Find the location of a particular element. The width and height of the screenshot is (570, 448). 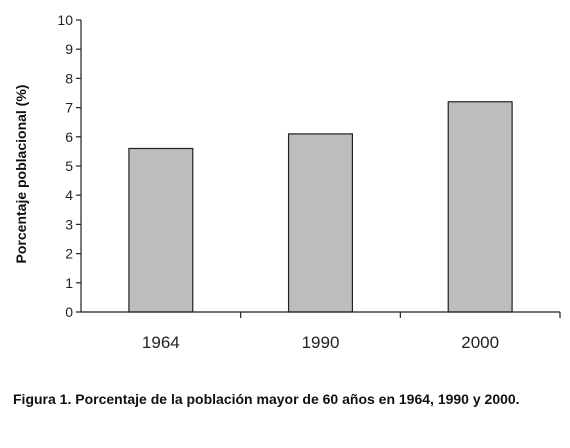

bar-1964 is located at coordinates (161, 230).